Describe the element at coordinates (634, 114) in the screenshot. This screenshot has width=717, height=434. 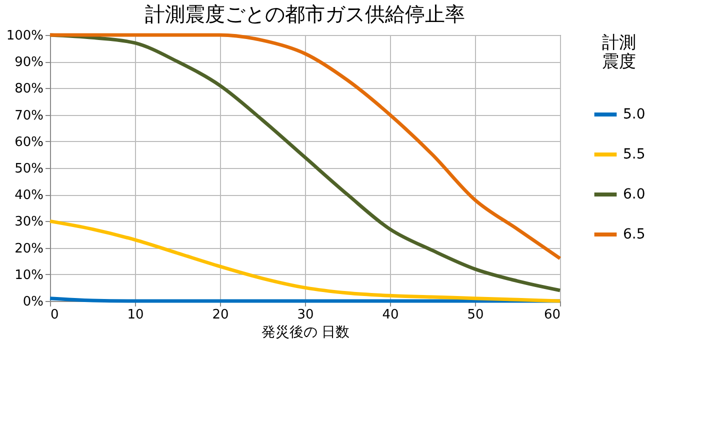
I see `legend-label: 5.0` at that location.